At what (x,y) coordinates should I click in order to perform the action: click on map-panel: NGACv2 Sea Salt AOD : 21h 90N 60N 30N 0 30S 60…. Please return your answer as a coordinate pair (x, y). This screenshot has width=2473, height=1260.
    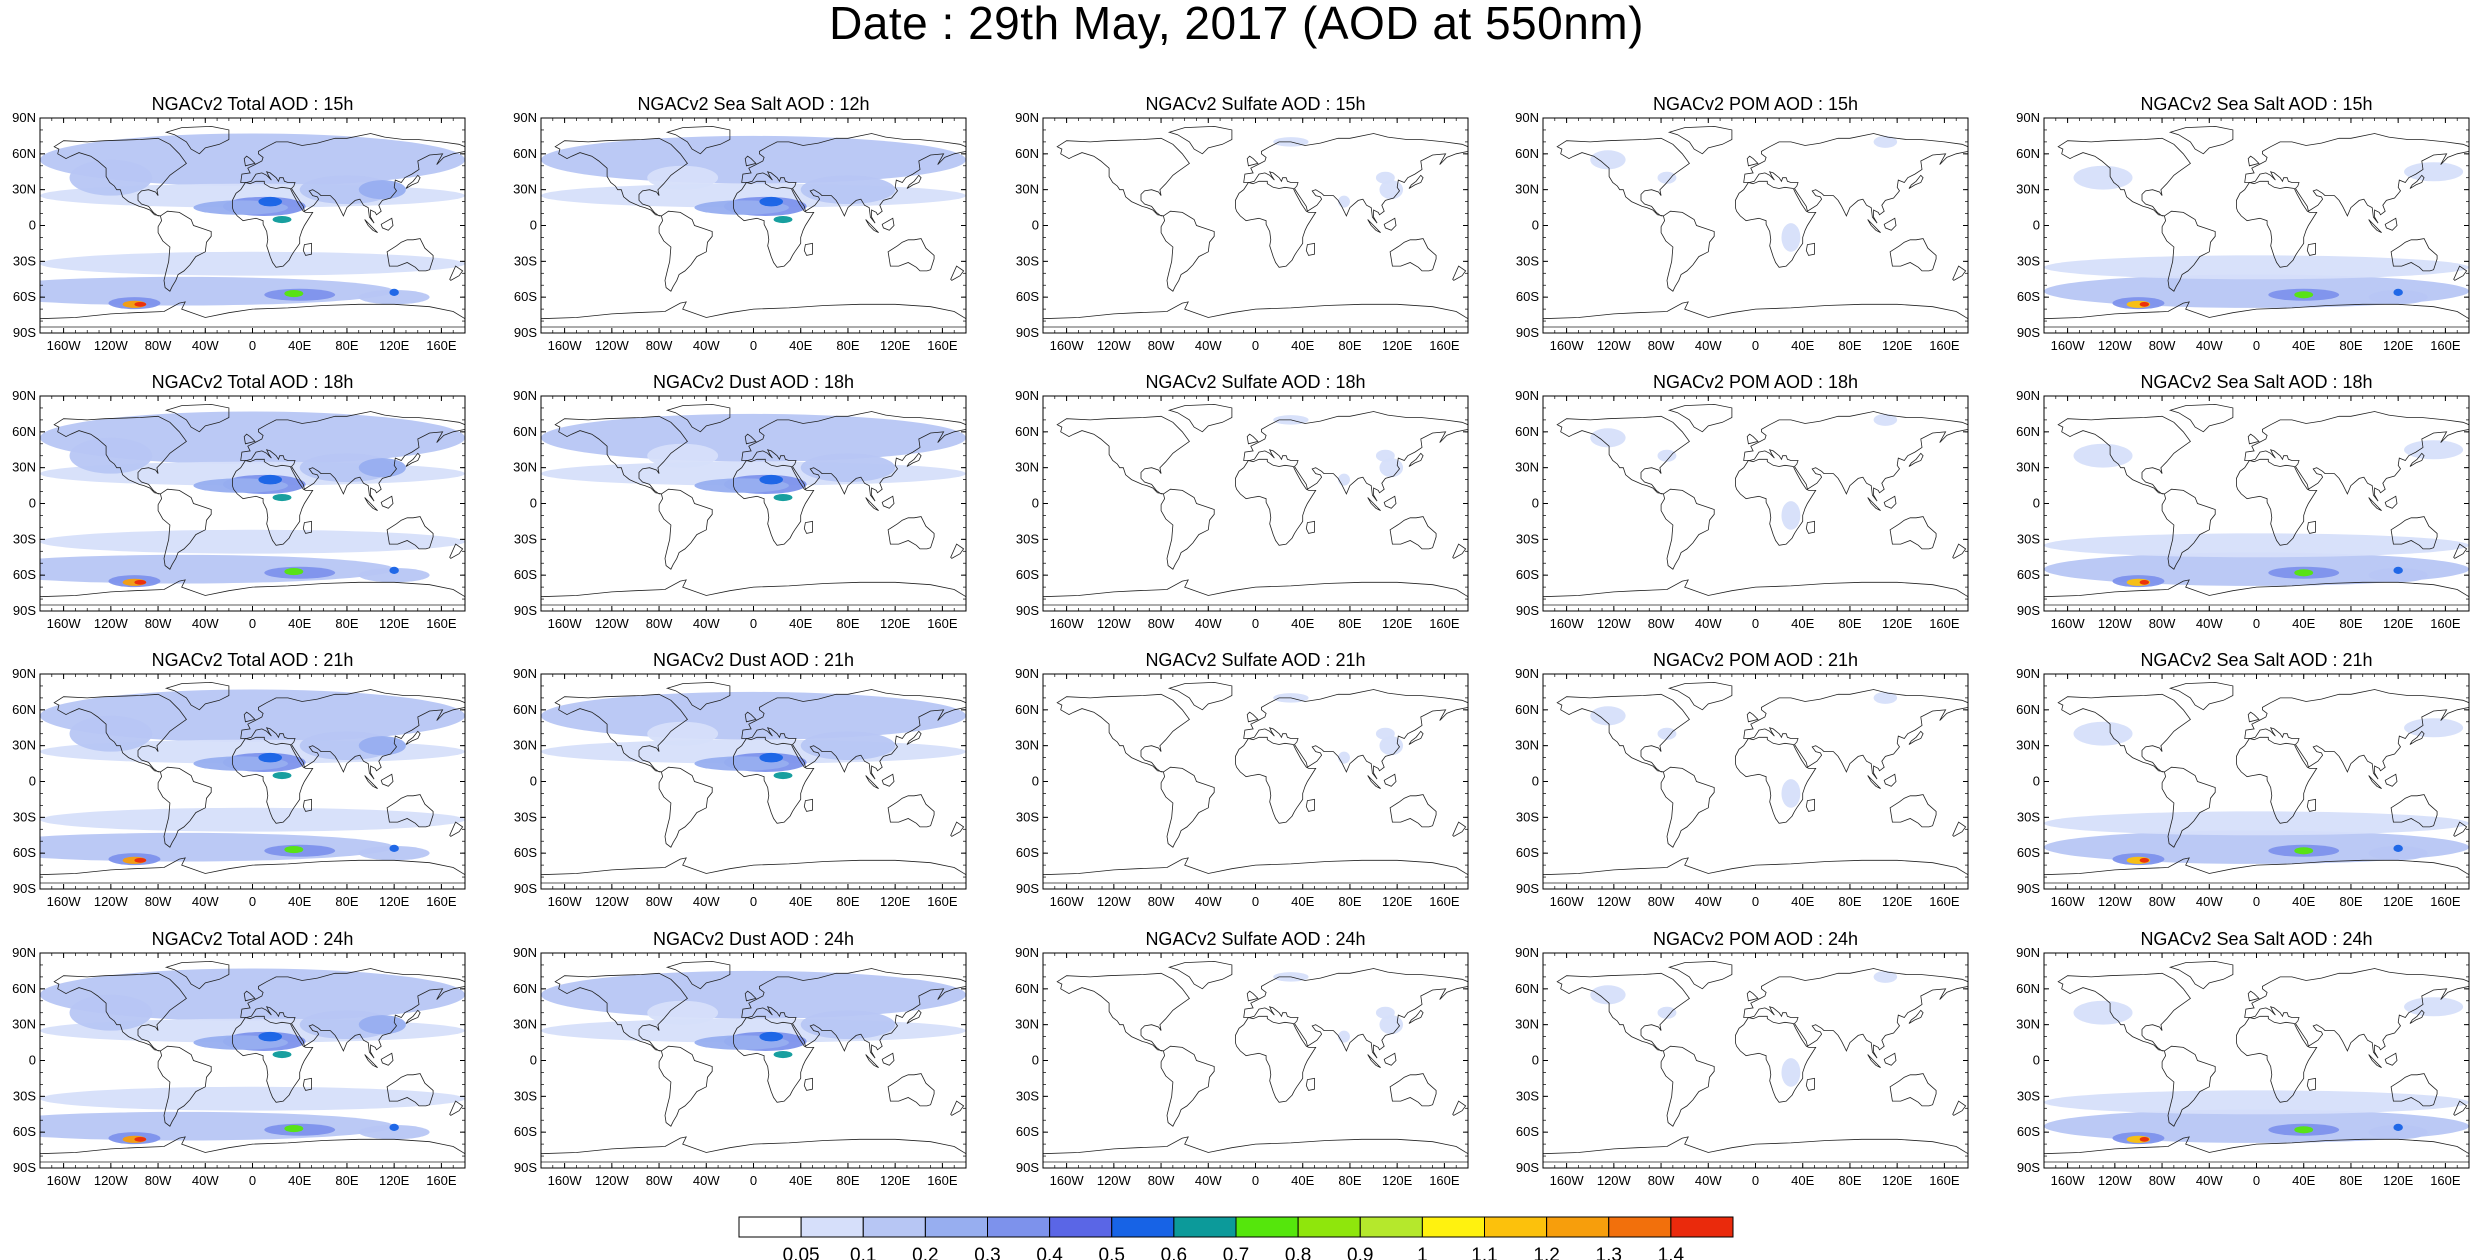
    Looking at the image, I should click on (2243, 779).